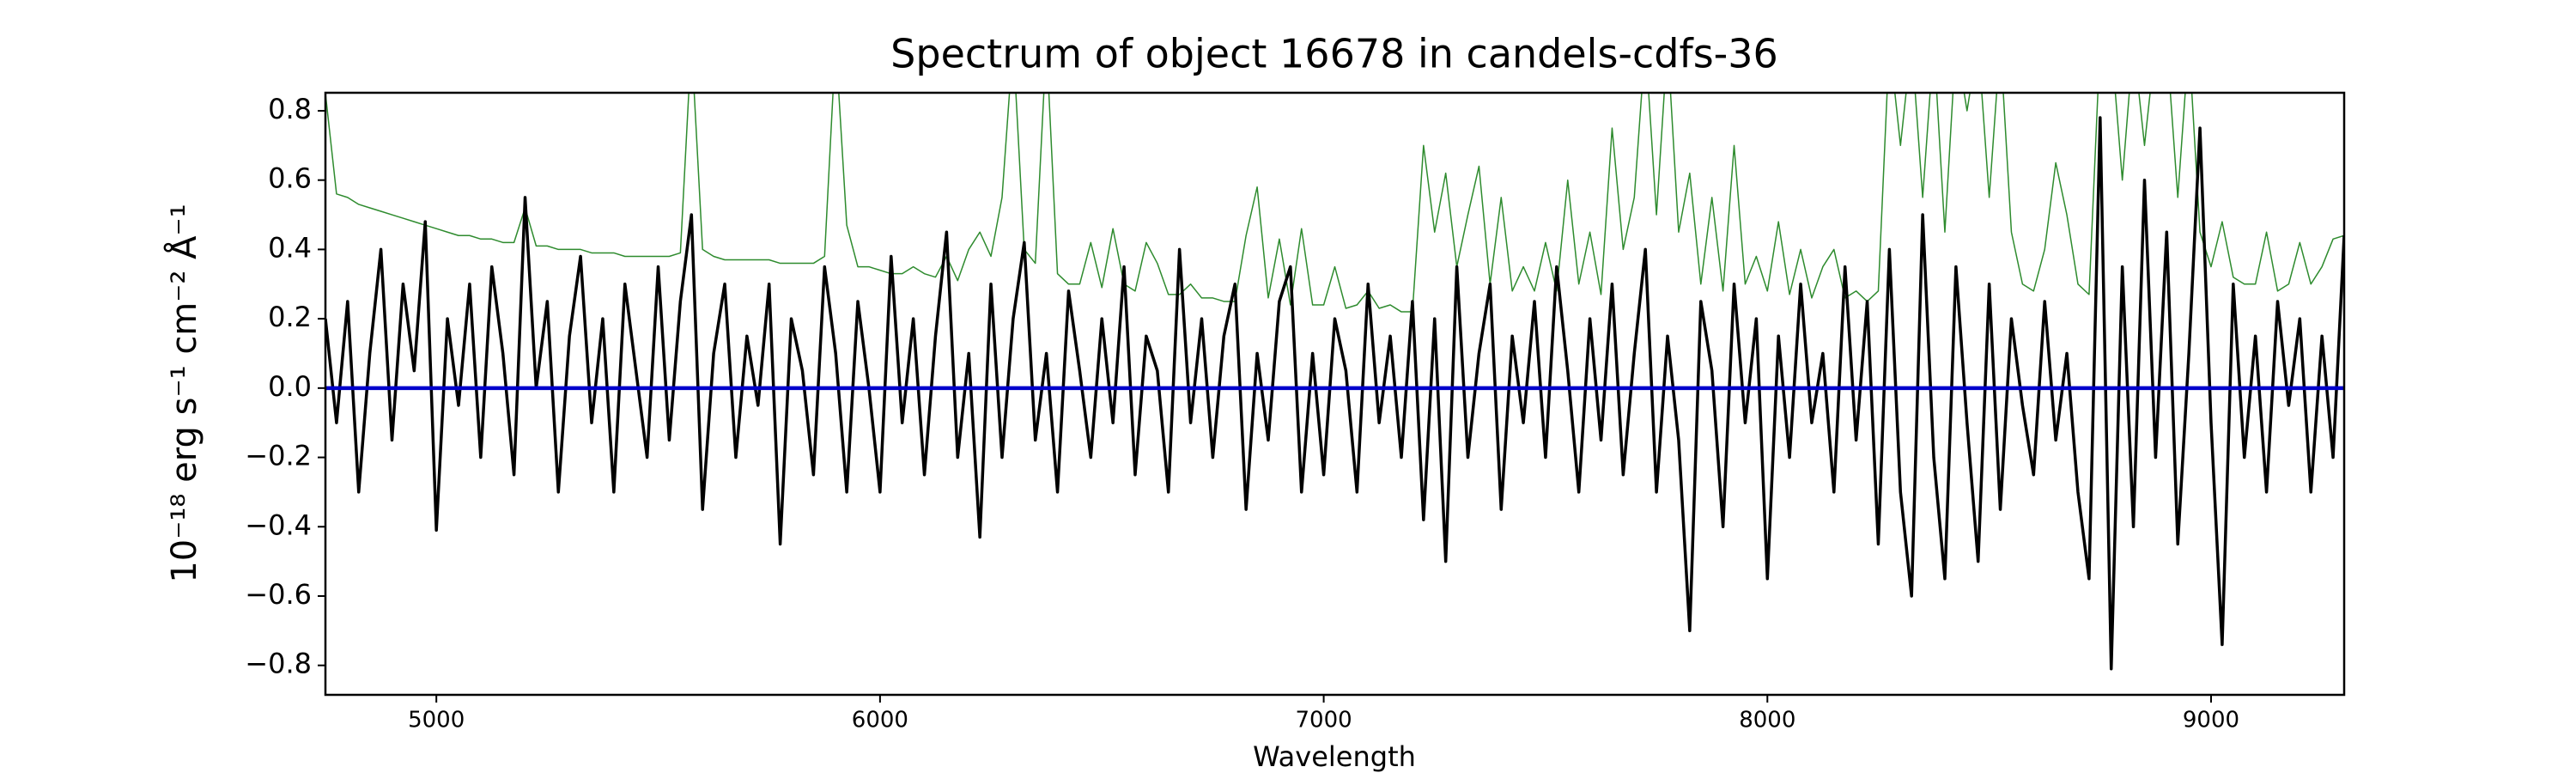 The image size is (2576, 773). Describe the element at coordinates (279, 664) in the screenshot. I see `y-tick-label: −0.8` at that location.